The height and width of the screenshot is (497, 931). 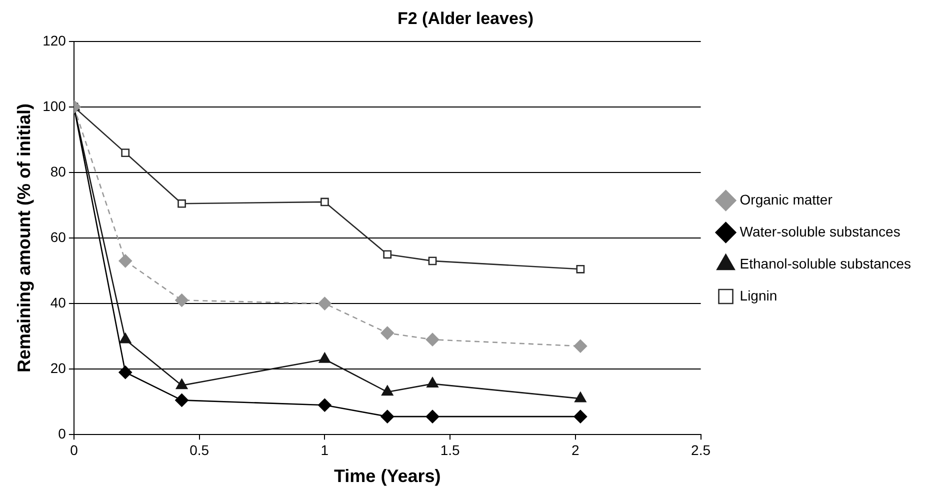 I want to click on y-tick-label: 120, so click(x=54, y=40).